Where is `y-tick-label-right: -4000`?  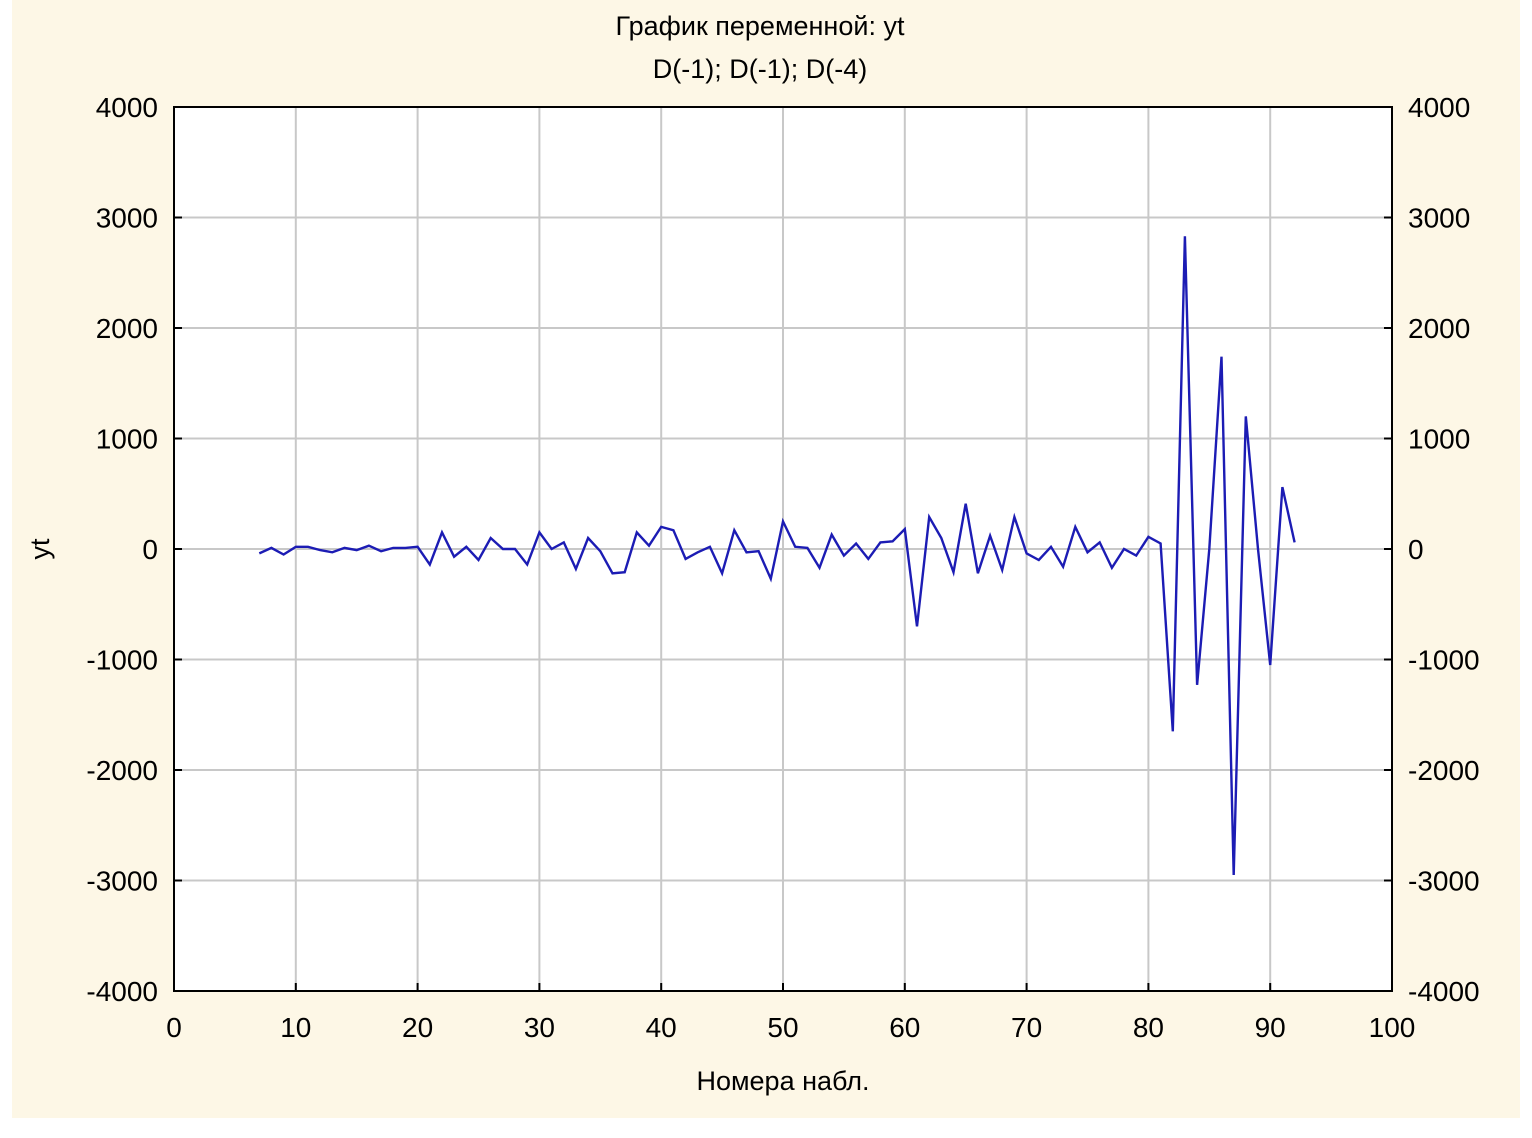
y-tick-label-right: -4000 is located at coordinates (1444, 991).